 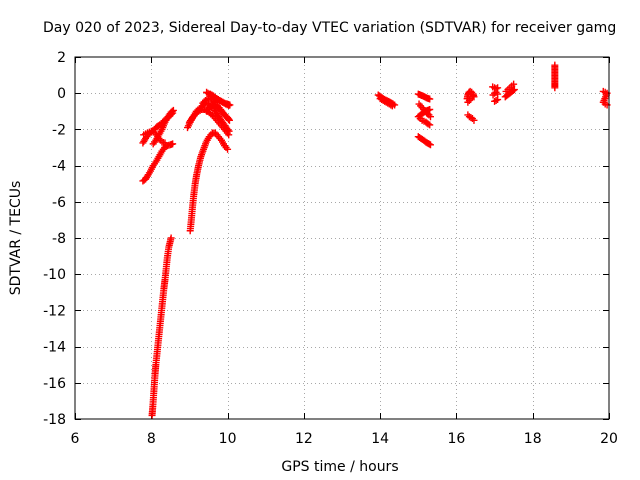 I want to click on y-tick-label: -2, so click(x=59, y=130).